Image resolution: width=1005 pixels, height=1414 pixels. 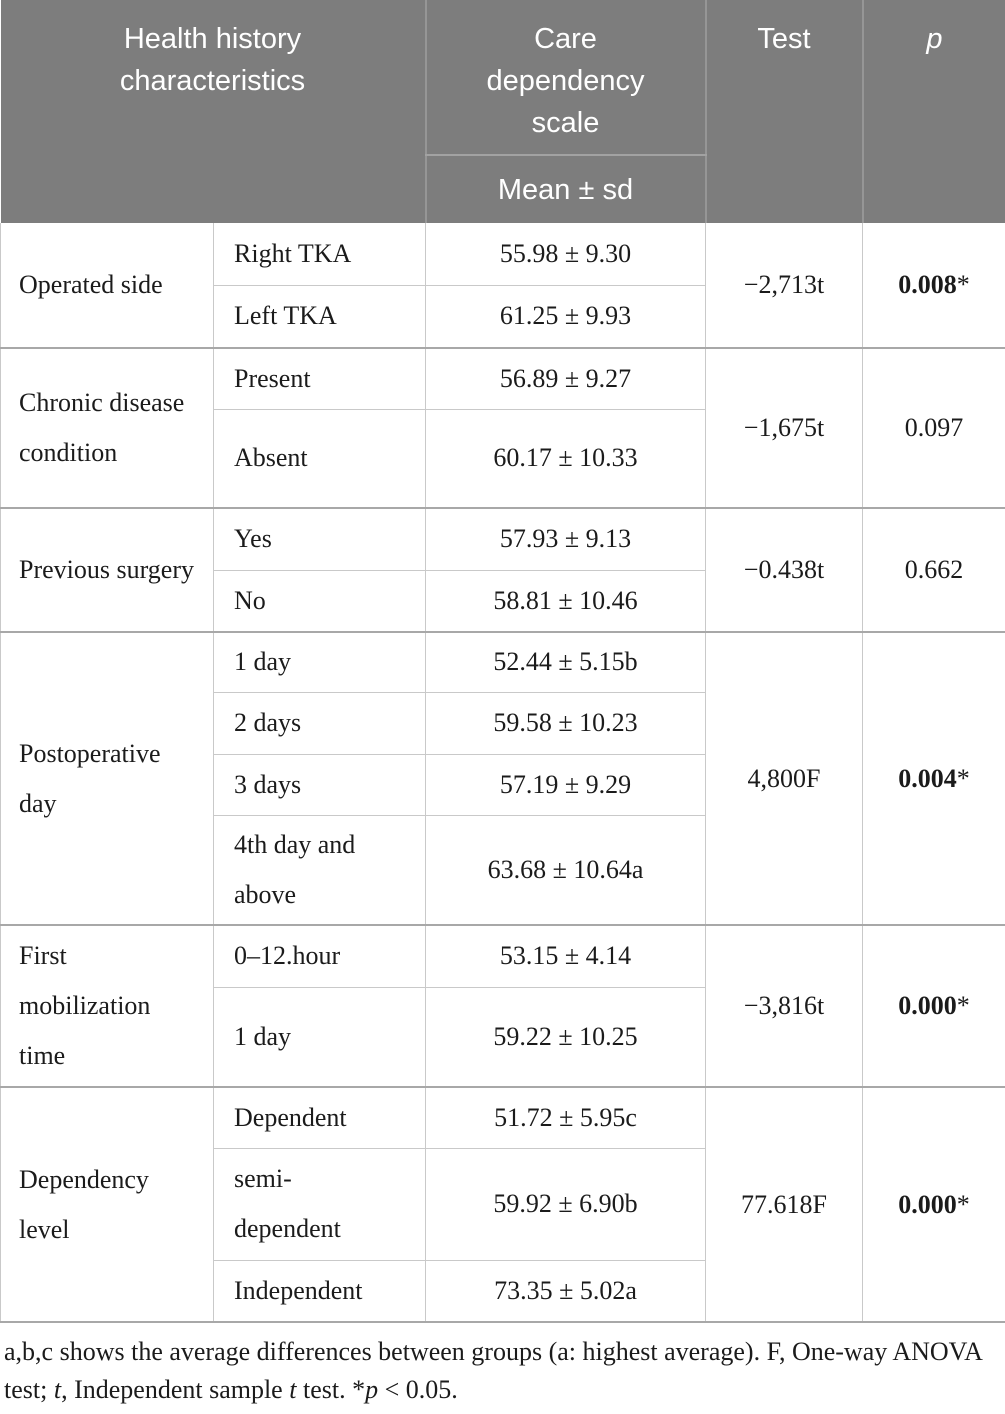 I want to click on p-cell: 0.097, so click(x=933, y=428).